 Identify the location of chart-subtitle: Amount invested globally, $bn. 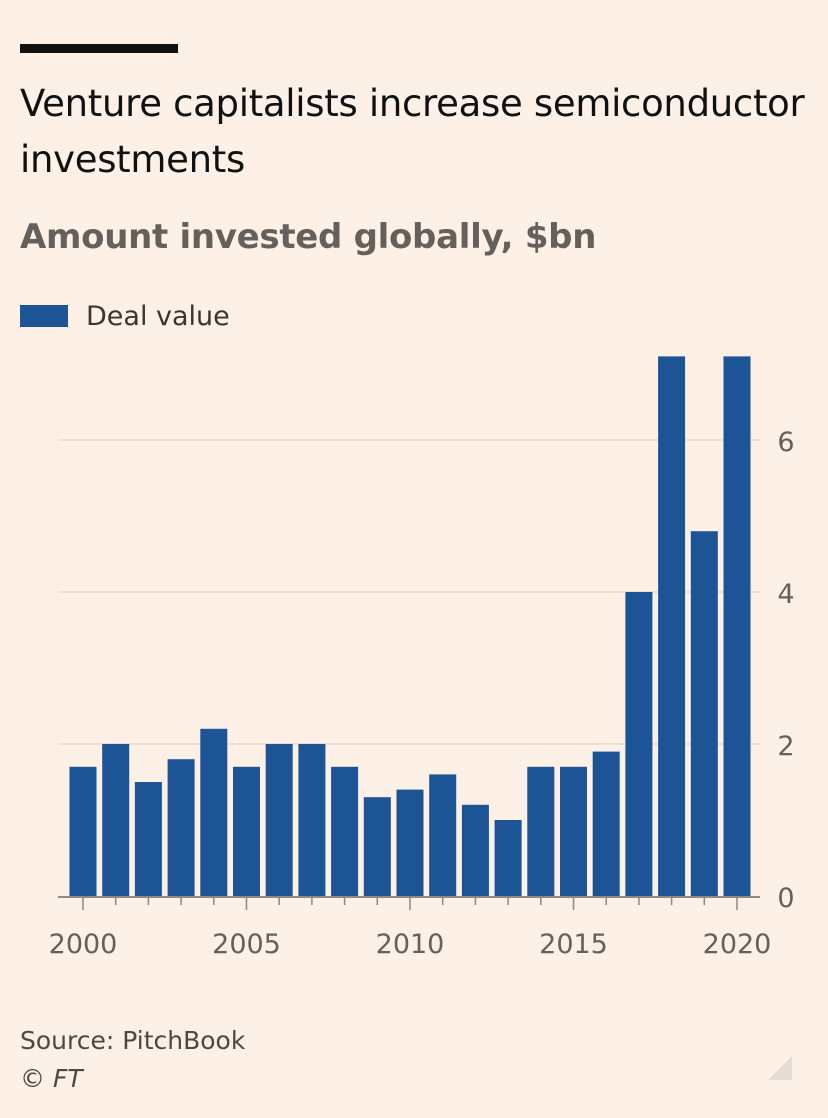
(308, 237).